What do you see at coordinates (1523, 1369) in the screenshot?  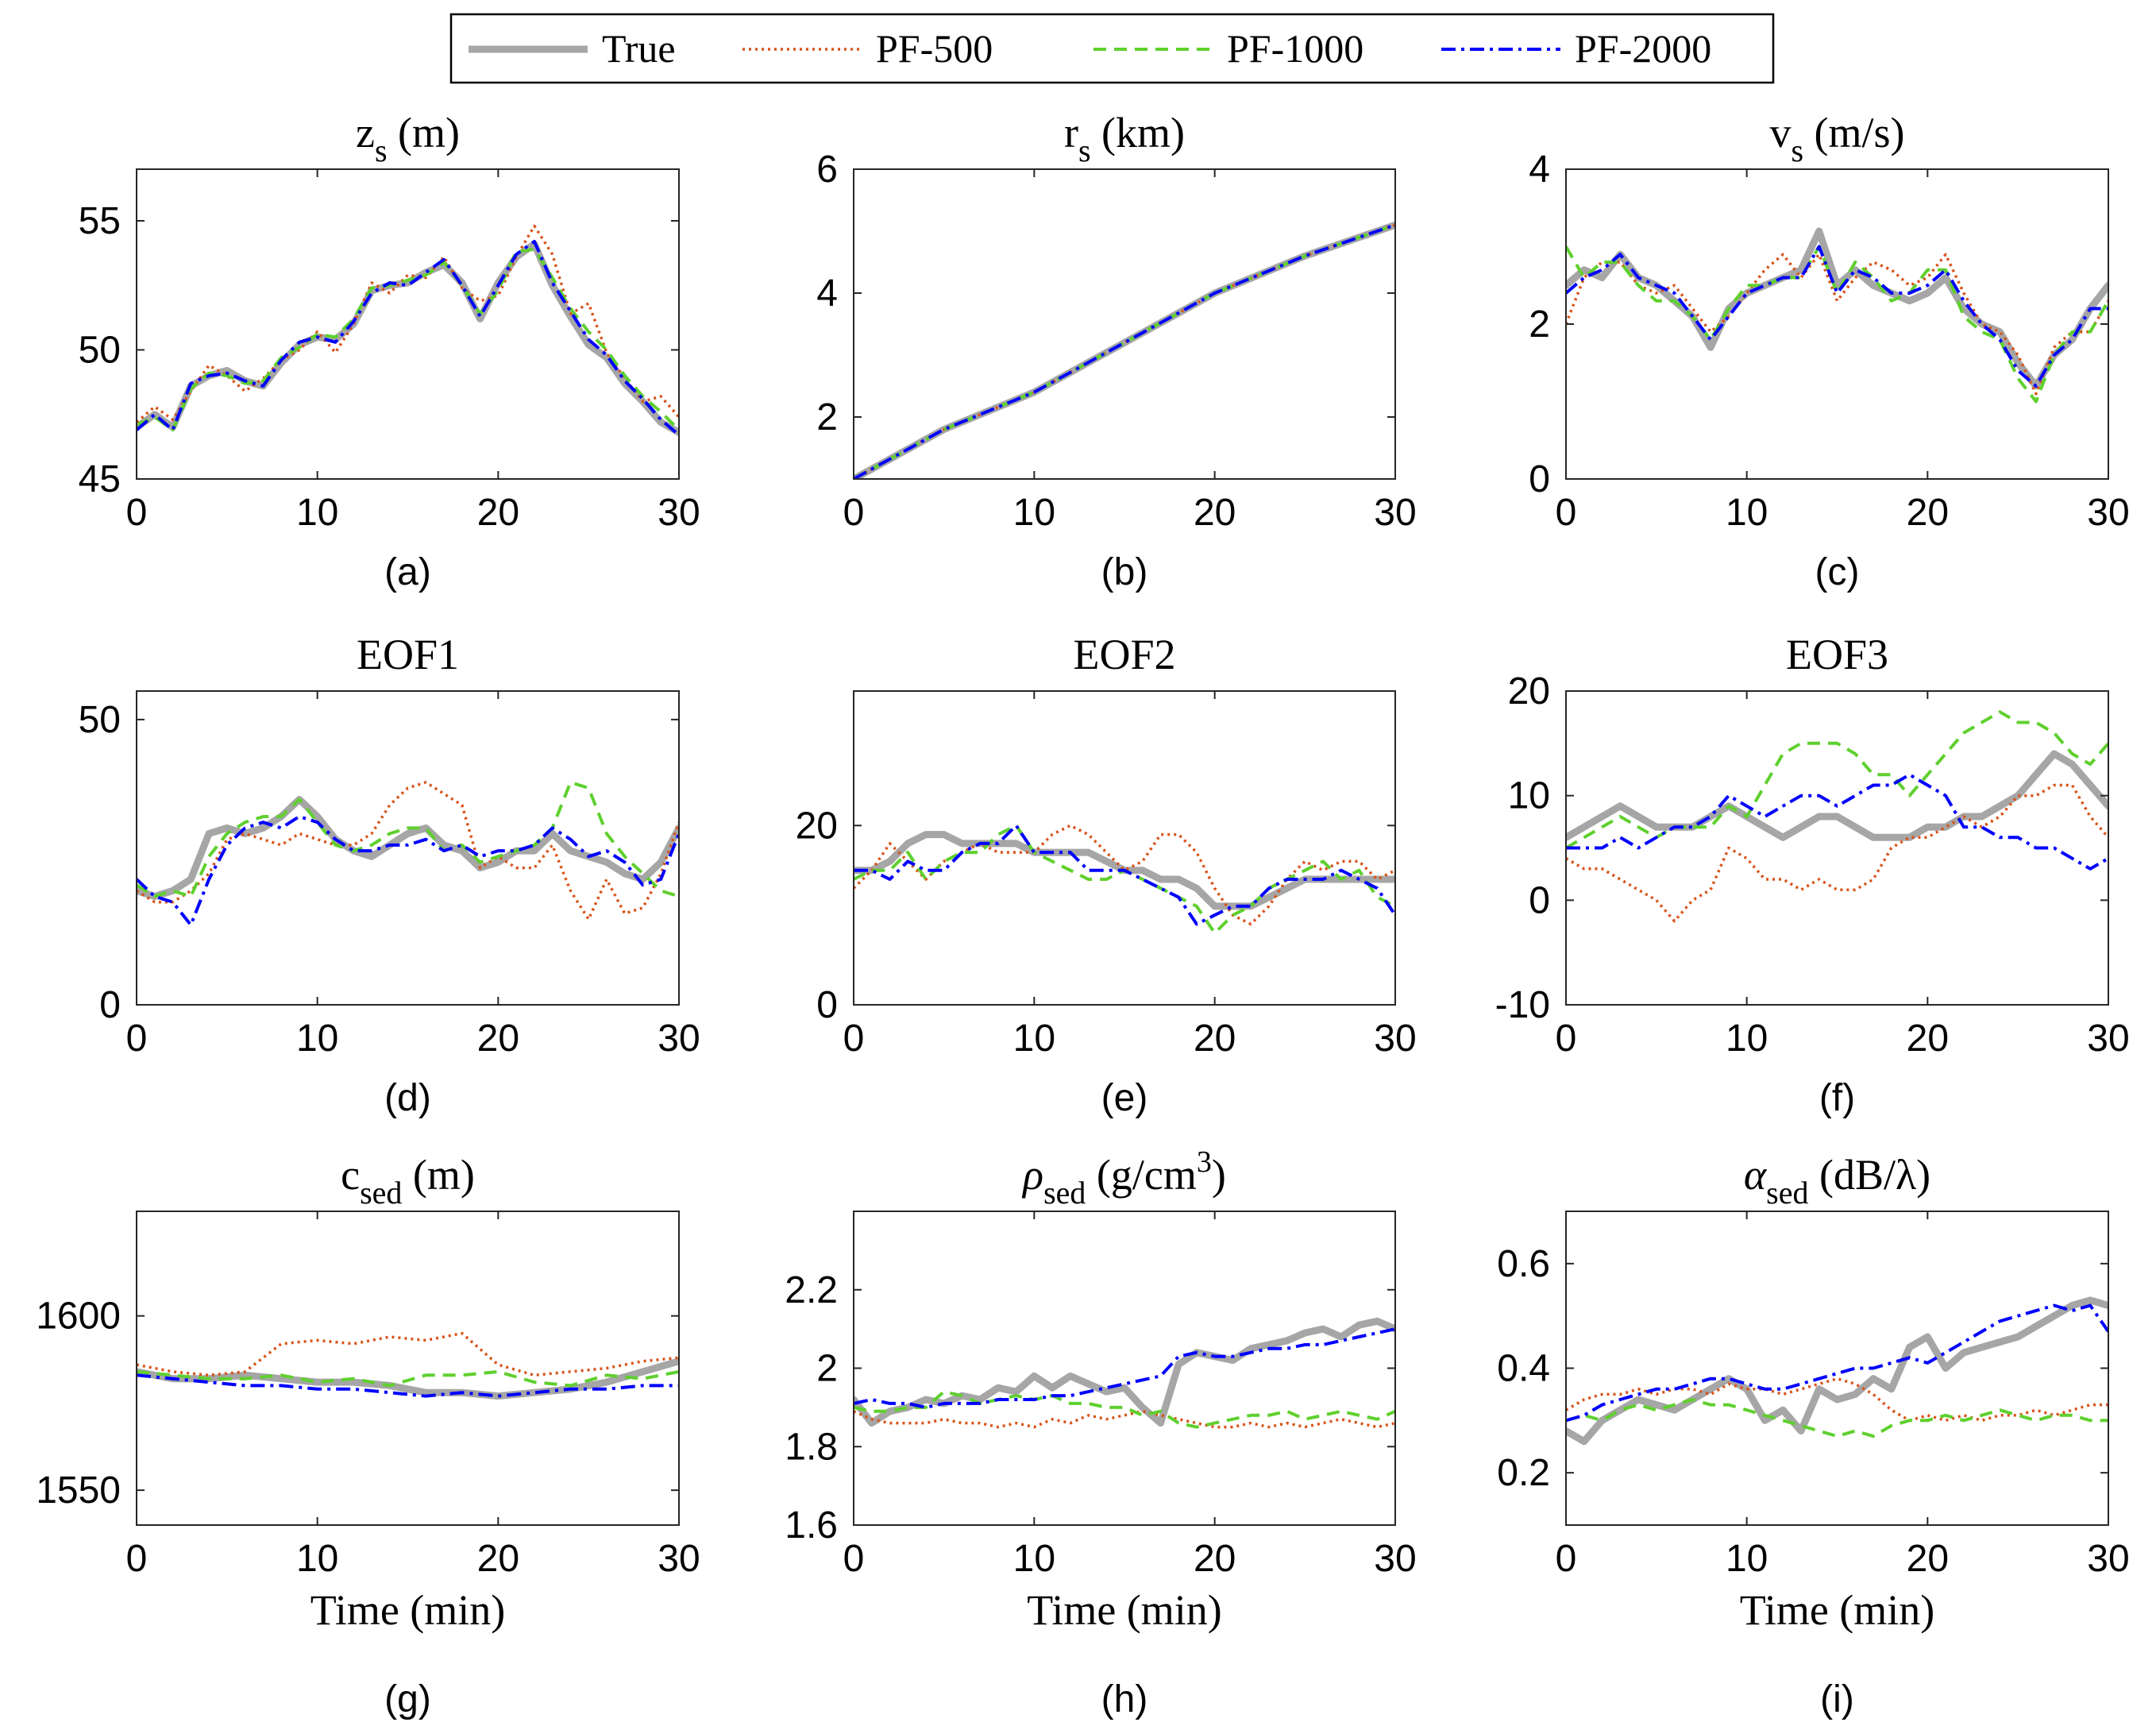 I see `y-tick-label: 0.4` at bounding box center [1523, 1369].